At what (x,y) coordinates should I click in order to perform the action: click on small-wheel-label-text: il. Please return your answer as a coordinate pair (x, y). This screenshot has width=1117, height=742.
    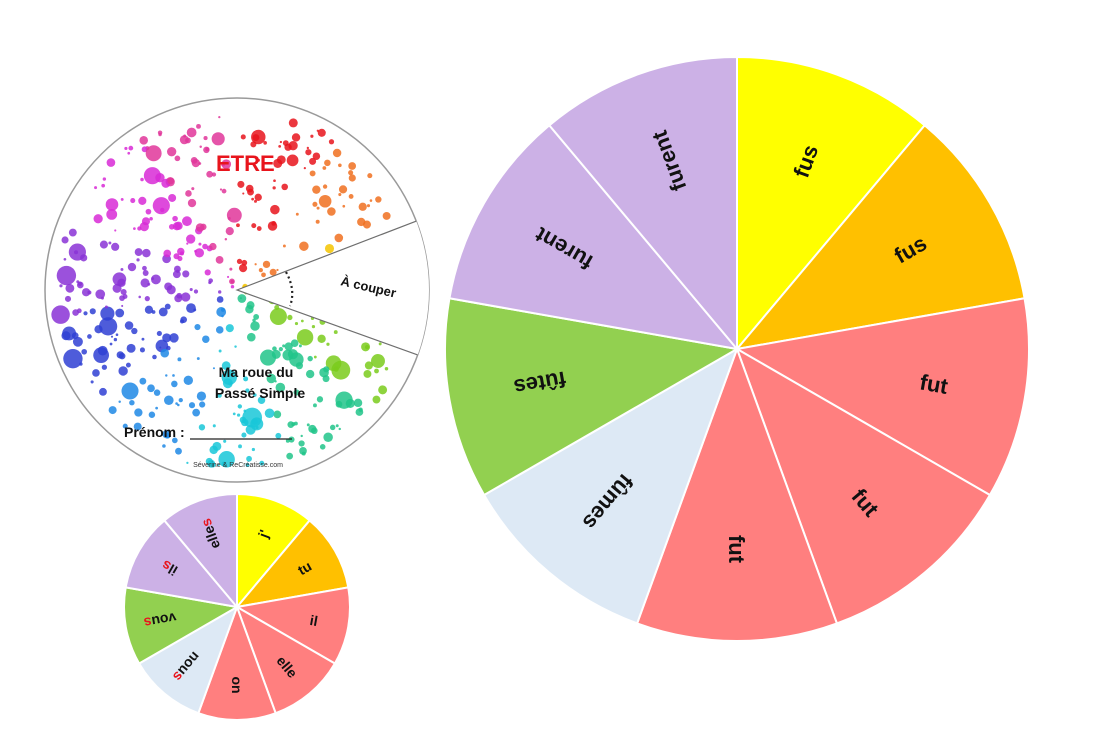
    Looking at the image, I should click on (314, 620).